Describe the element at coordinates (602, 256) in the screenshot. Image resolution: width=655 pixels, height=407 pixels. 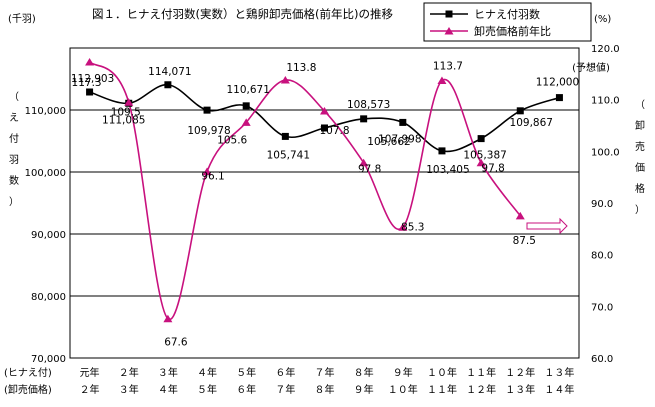
I see `right-tick-label: 80.0` at that location.